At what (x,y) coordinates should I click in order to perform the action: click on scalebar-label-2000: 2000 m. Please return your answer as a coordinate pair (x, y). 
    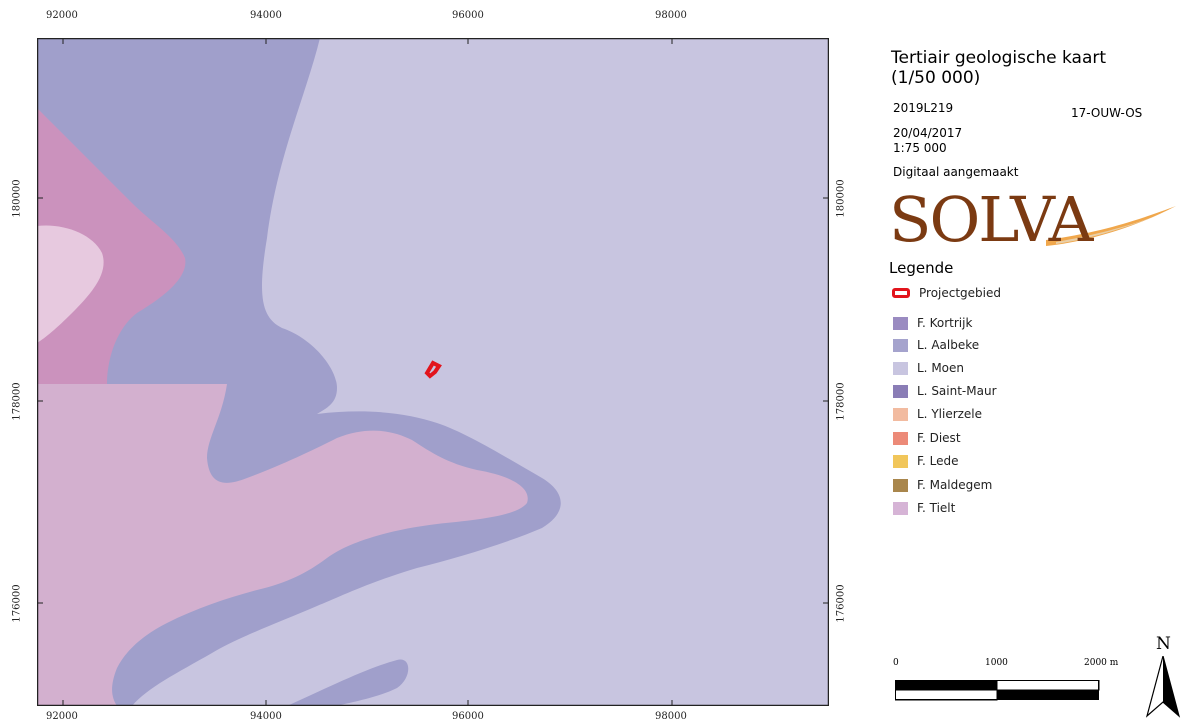
    Looking at the image, I should click on (1101, 663).